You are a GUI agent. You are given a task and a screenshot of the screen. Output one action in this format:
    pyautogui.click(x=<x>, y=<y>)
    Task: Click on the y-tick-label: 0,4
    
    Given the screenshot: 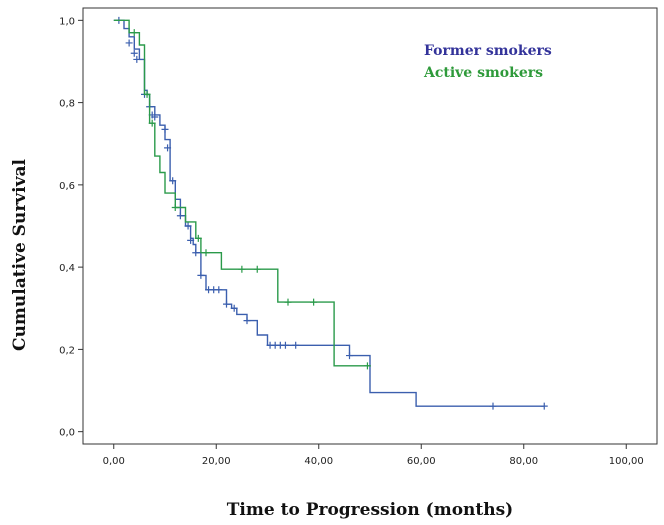 What is the action you would take?
    pyautogui.click(x=67, y=268)
    